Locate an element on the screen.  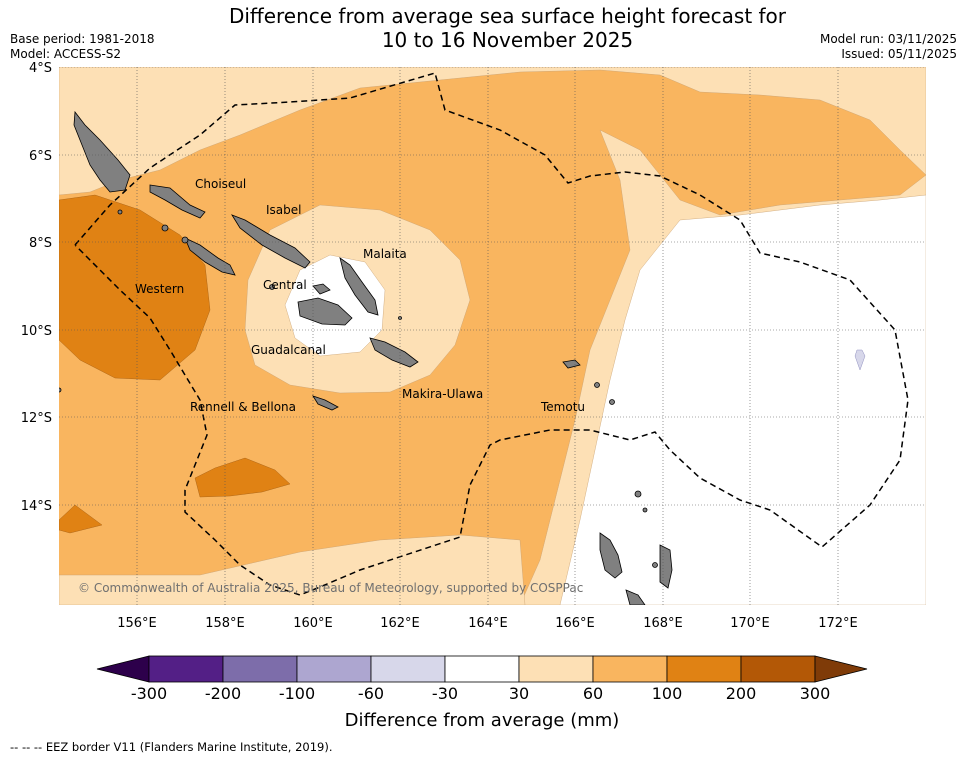
province-label-western: Western is located at coordinates (159, 289).